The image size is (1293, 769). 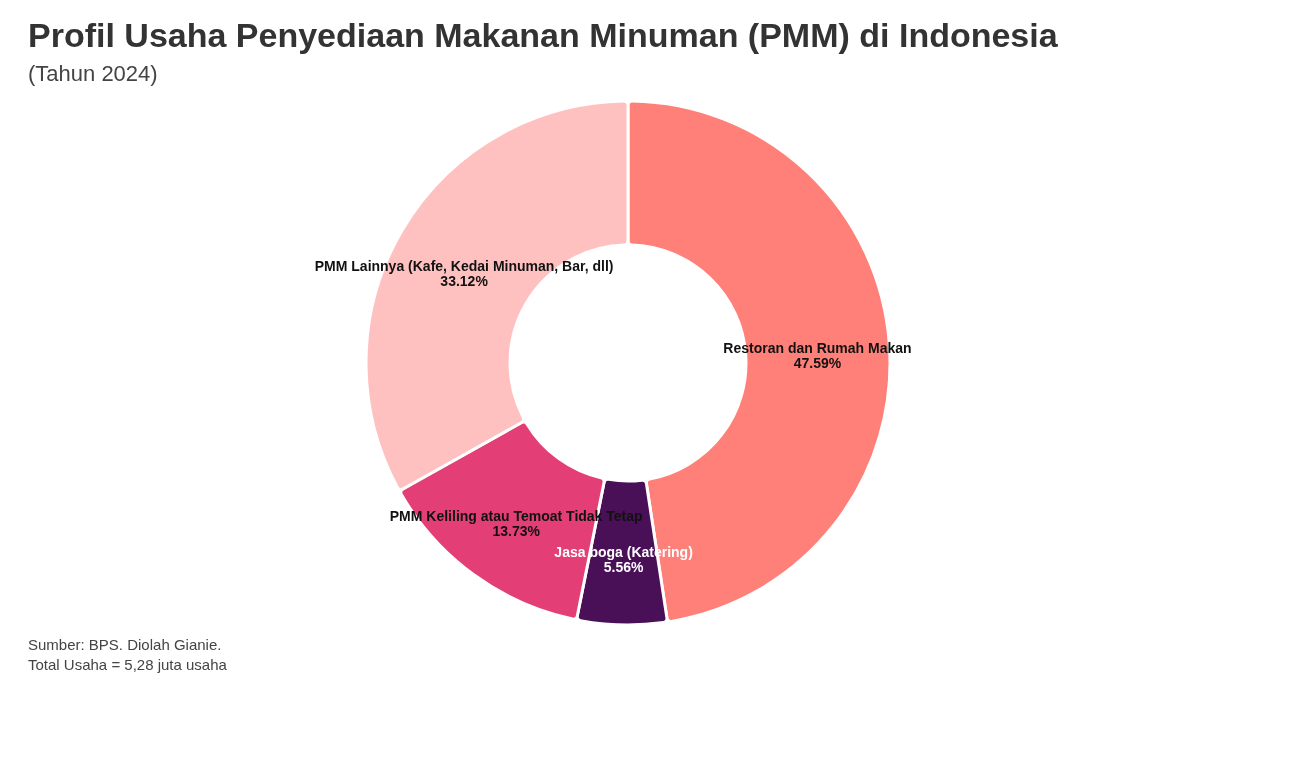 I want to click on text: Total Usaha = 5,28 juta usaha, so click(x=128, y=664).